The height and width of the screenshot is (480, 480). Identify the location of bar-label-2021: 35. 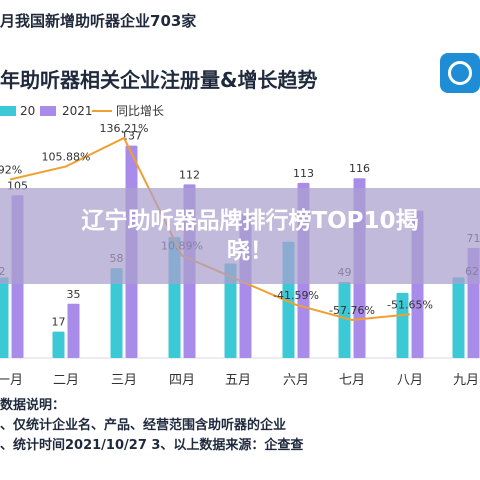
(74, 294).